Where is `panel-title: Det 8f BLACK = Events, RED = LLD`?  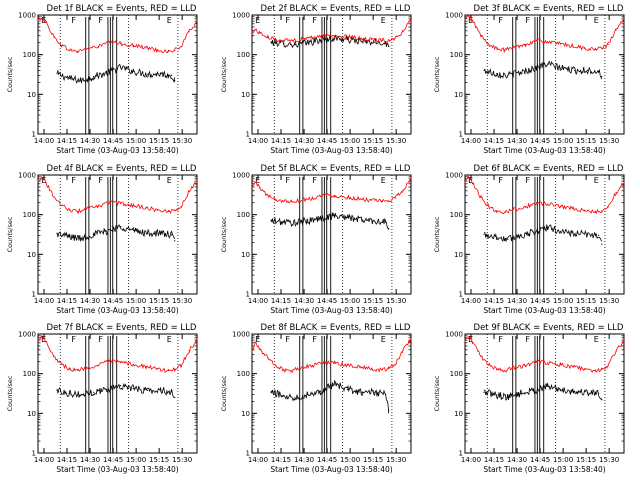 panel-title: Det 8f BLACK = Events, RED = LLD is located at coordinates (336, 328).